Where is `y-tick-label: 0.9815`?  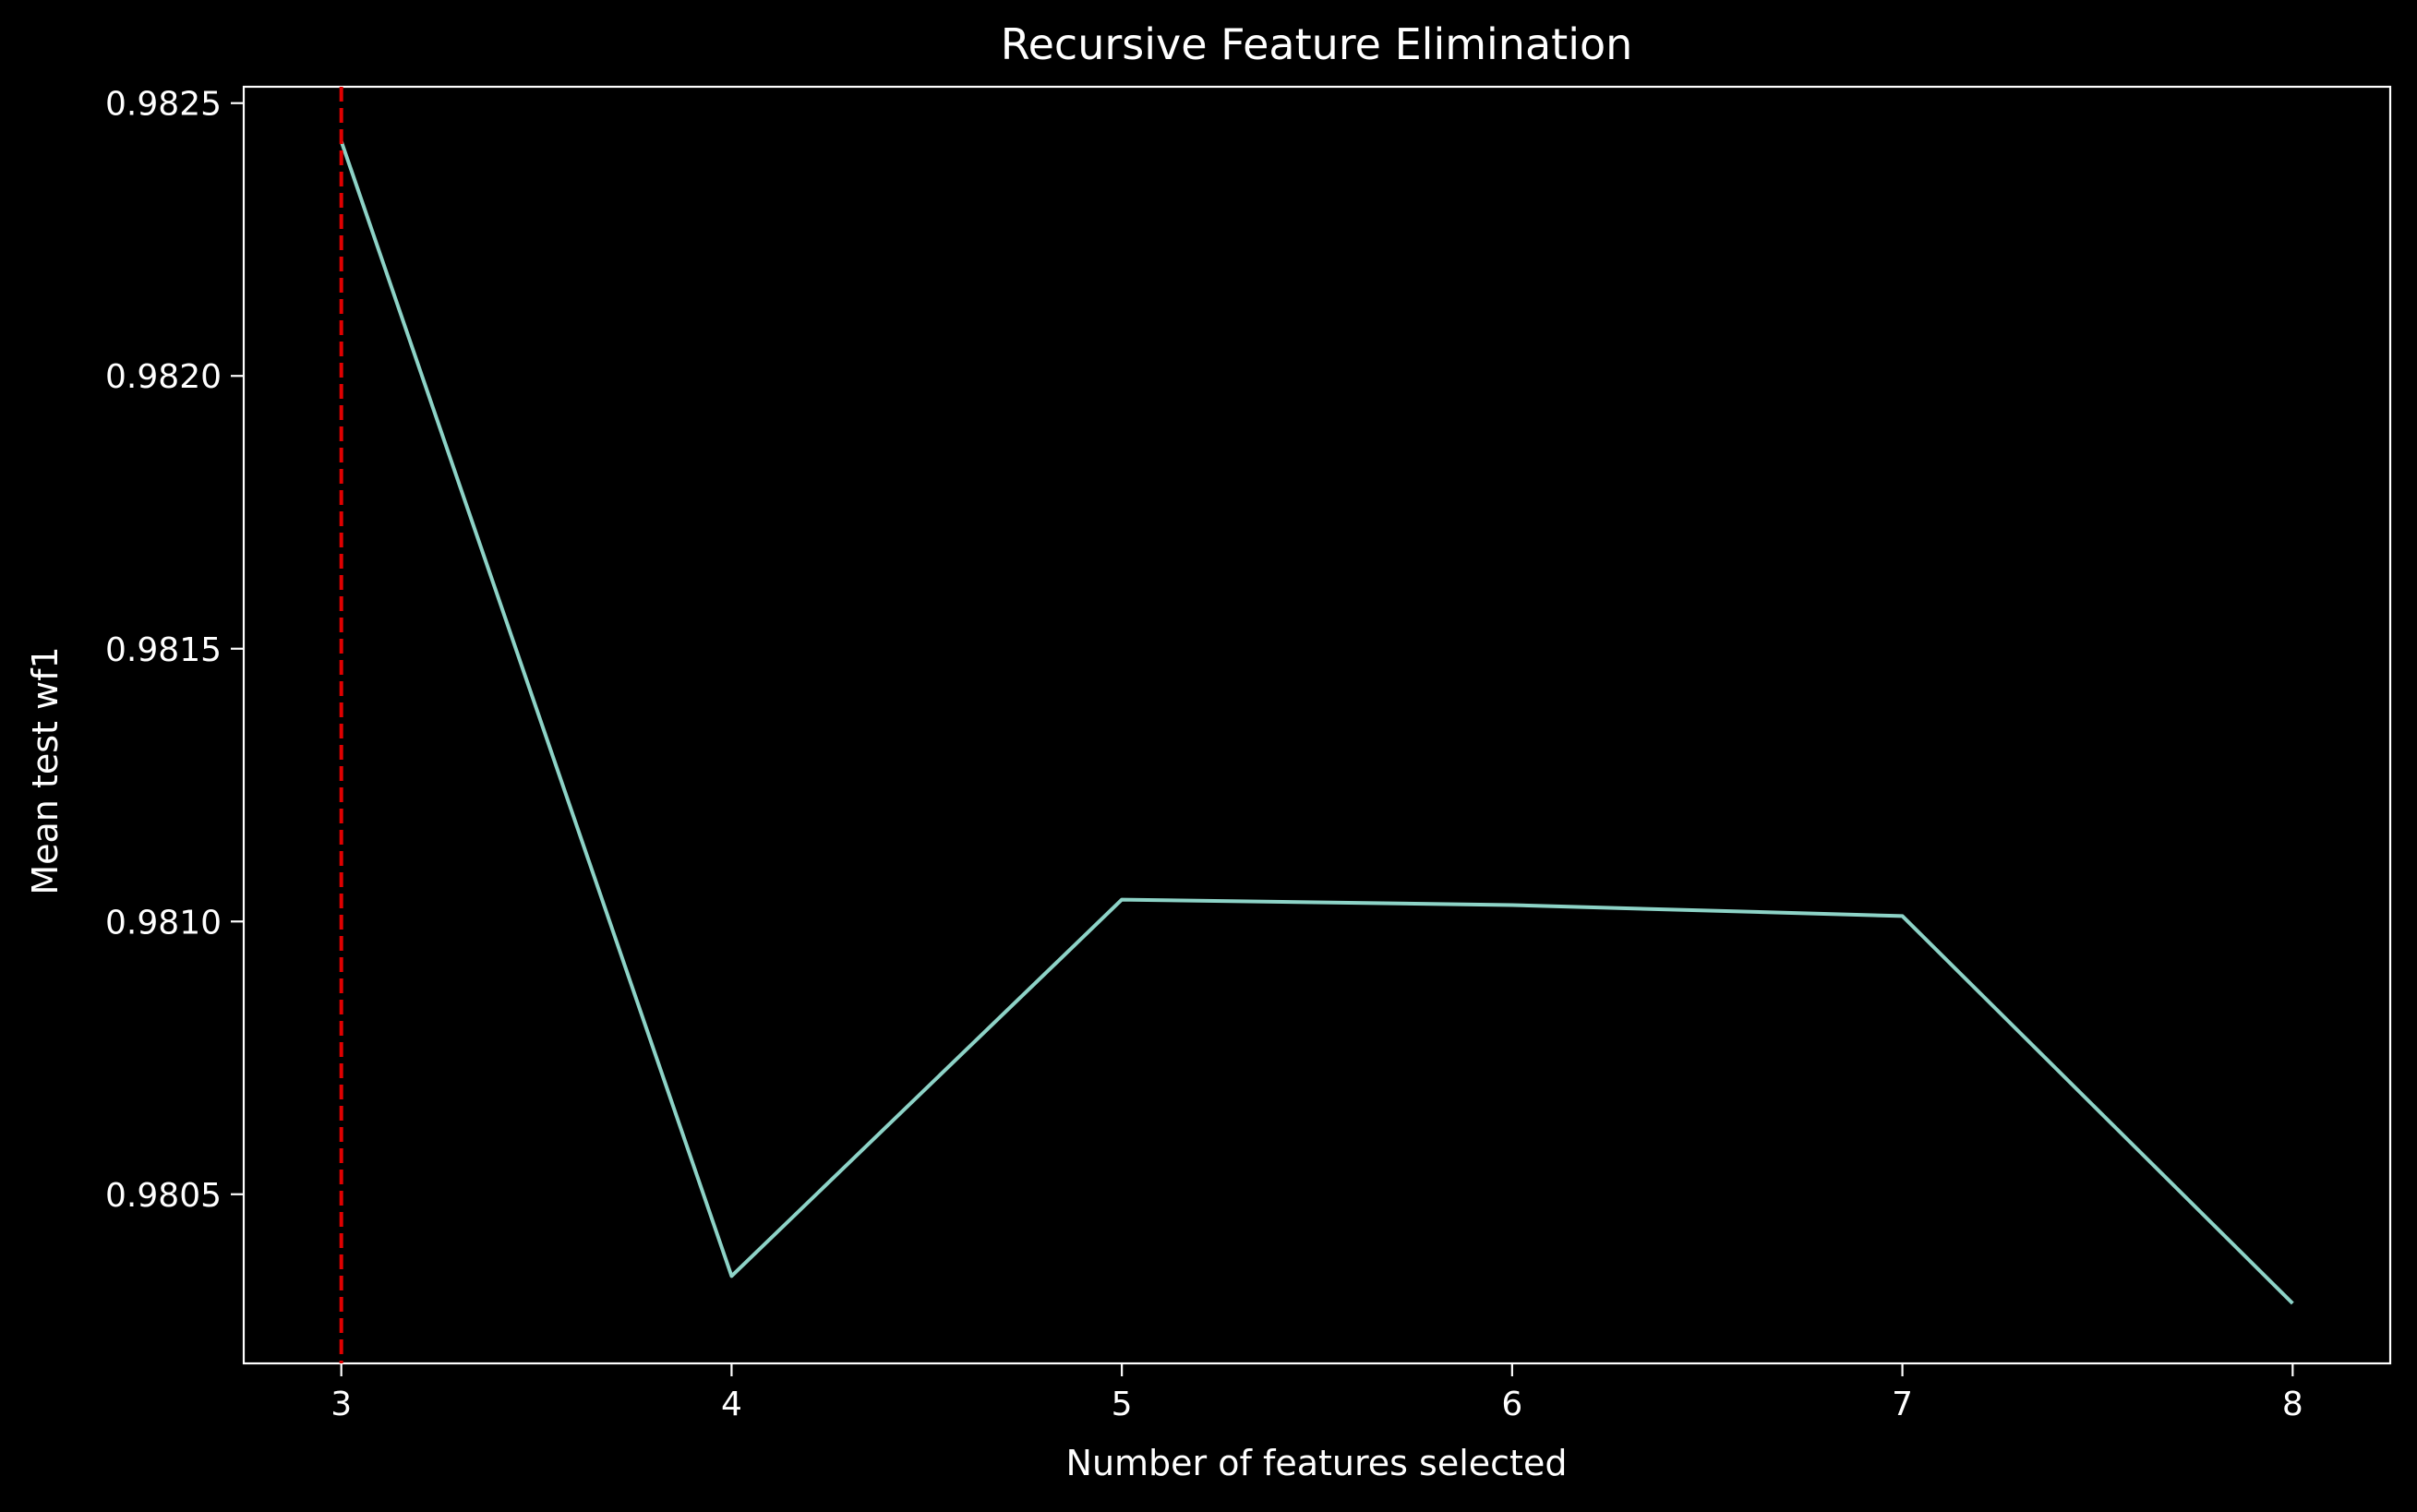
y-tick-label: 0.9815 is located at coordinates (163, 650).